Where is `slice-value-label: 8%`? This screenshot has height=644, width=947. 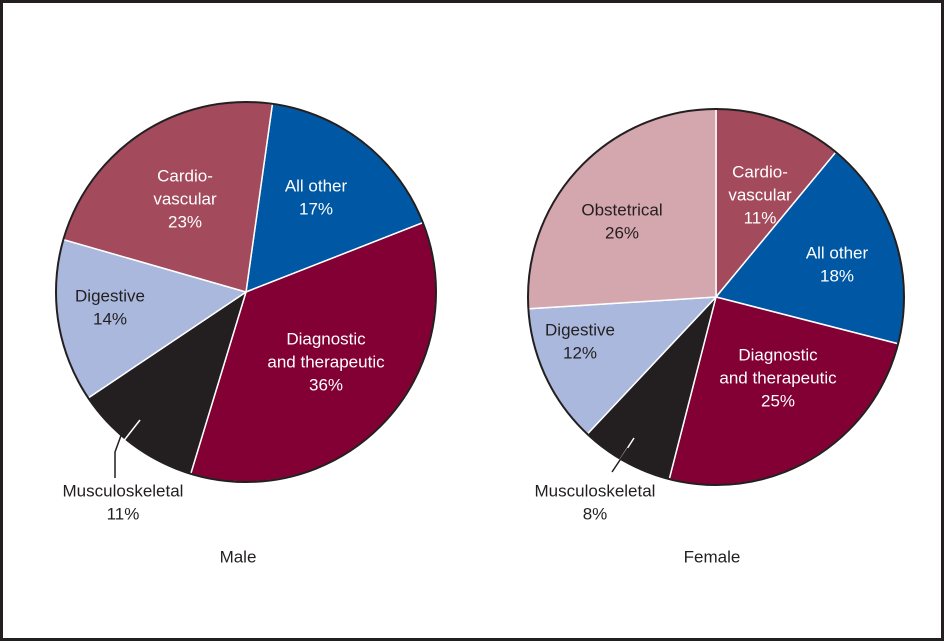 slice-value-label: 8% is located at coordinates (595, 513).